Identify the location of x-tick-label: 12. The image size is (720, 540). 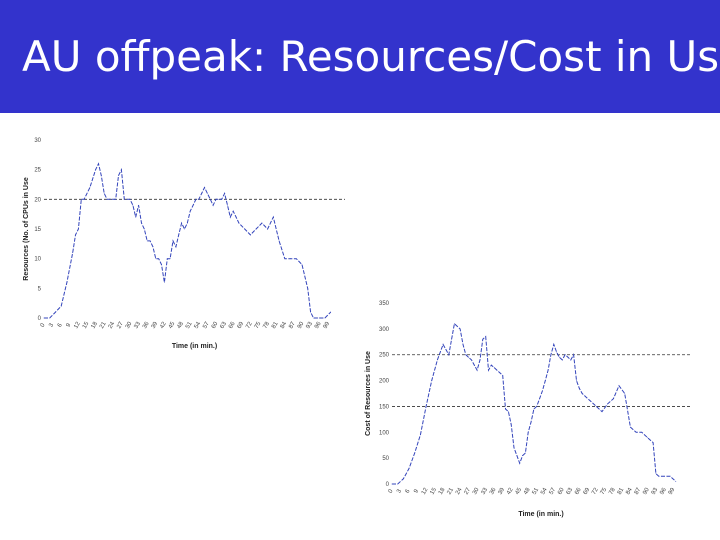
(425, 491).